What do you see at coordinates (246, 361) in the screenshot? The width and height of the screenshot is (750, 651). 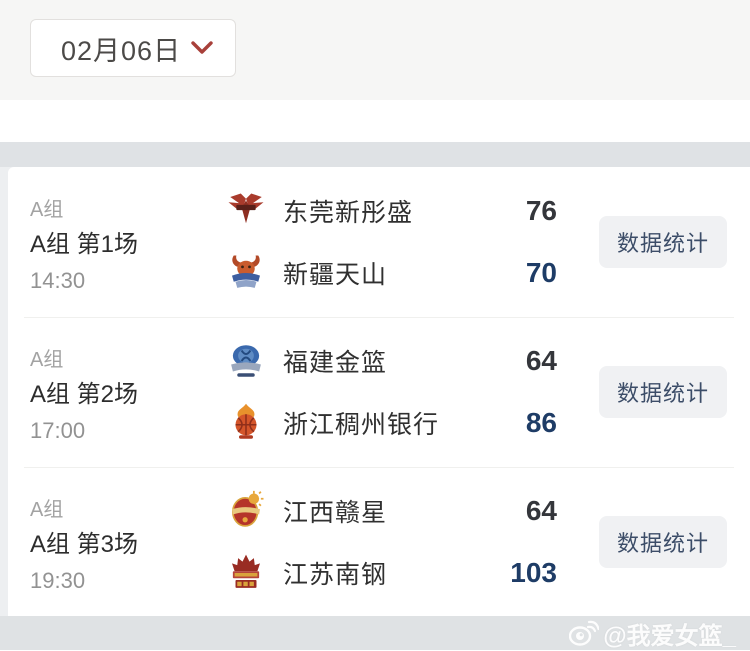 I see `fujian-jinlan-logo-icon` at bounding box center [246, 361].